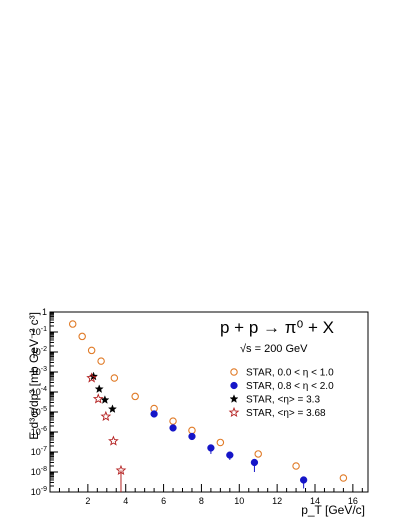  What do you see at coordinates (239, 501) in the screenshot?
I see `x-tick-label: 10` at bounding box center [239, 501].